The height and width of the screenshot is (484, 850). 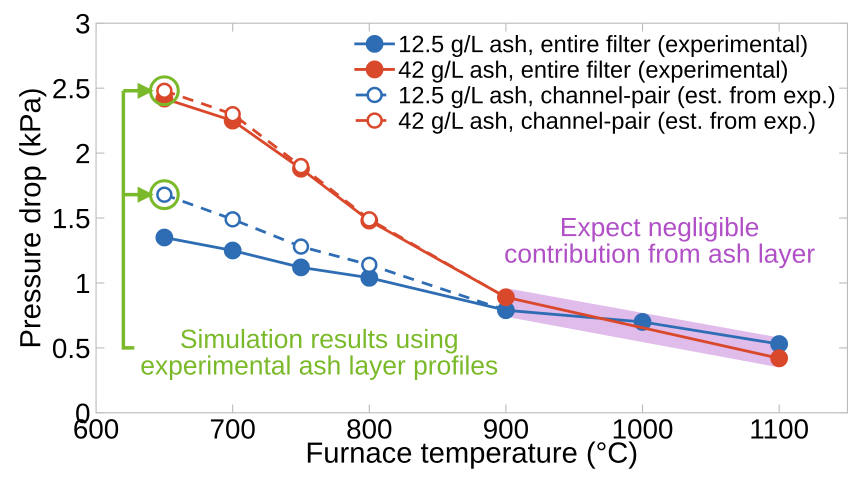 What do you see at coordinates (606, 123) in the screenshot?
I see `legend-label: 42 g/L ash, channel-pair (est. from exp.)` at bounding box center [606, 123].